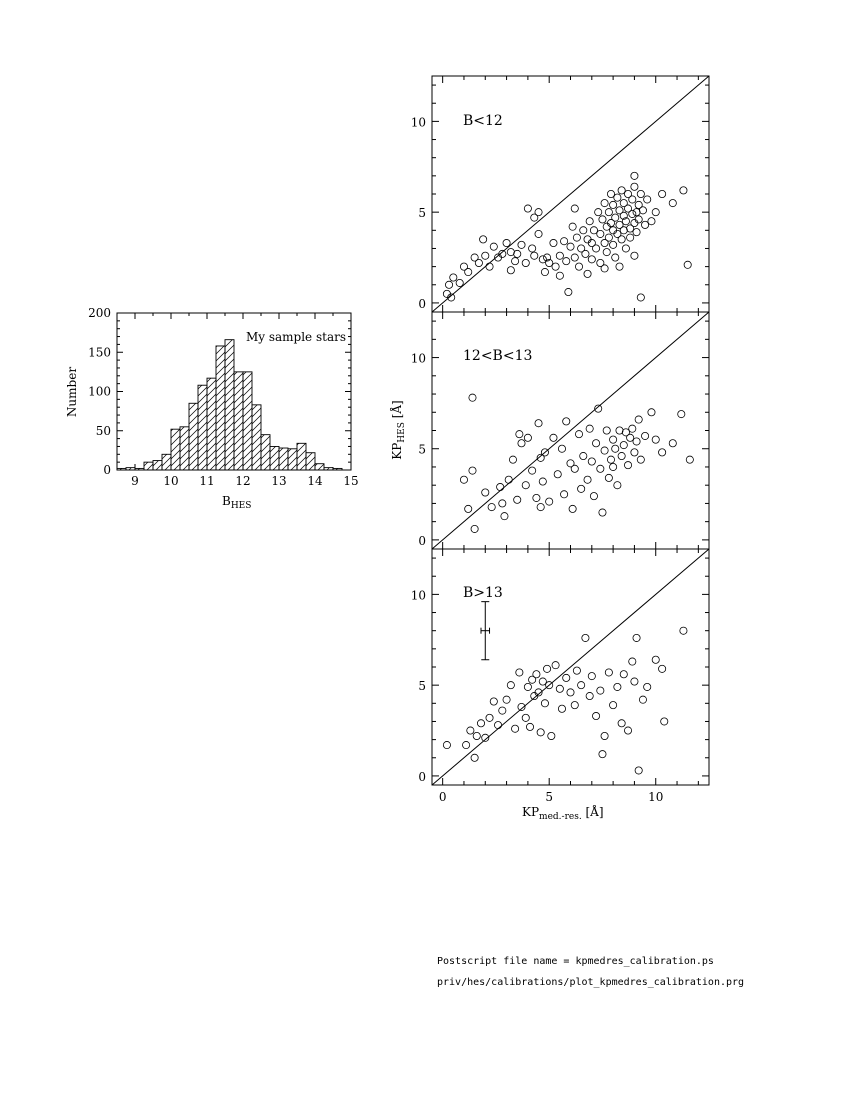  Describe the element at coordinates (278, 481) in the screenshot. I see `histogram-x-tick-label: 13` at that location.